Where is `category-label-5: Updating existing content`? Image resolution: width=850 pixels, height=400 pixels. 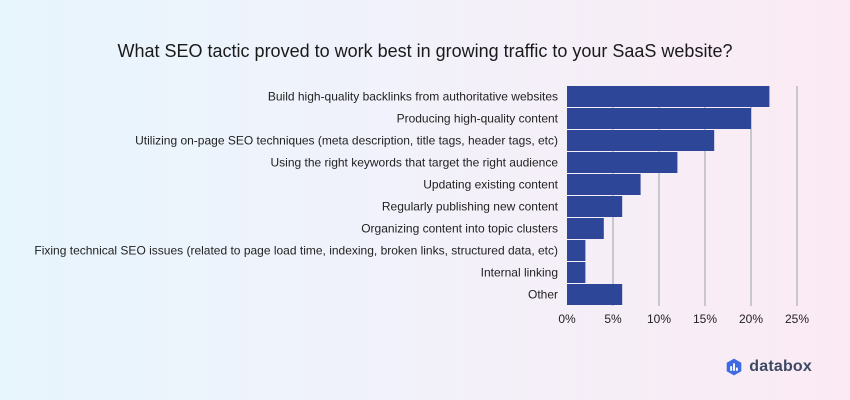 category-label-5: Updating existing content is located at coordinates (490, 185).